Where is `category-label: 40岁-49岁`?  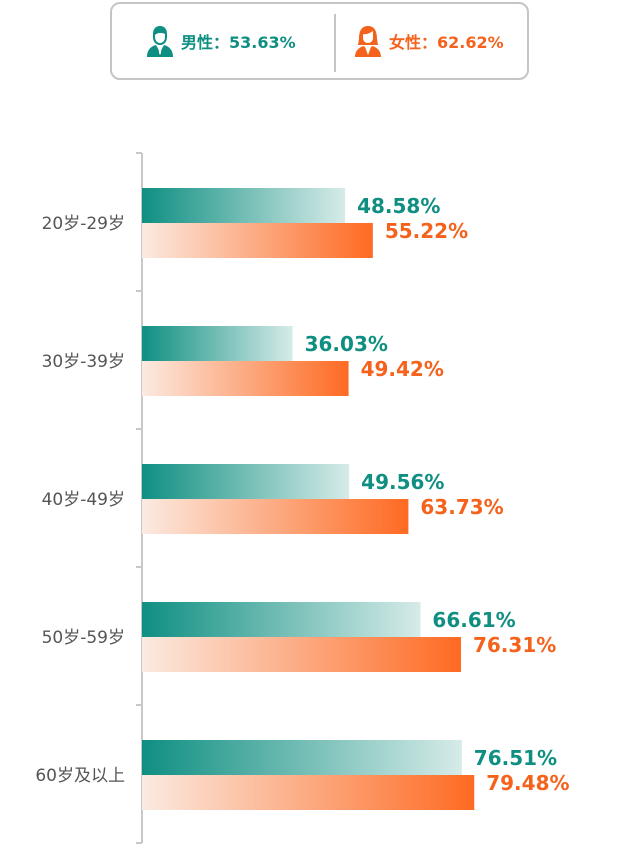
category-label: 40岁-49岁 is located at coordinates (83, 500).